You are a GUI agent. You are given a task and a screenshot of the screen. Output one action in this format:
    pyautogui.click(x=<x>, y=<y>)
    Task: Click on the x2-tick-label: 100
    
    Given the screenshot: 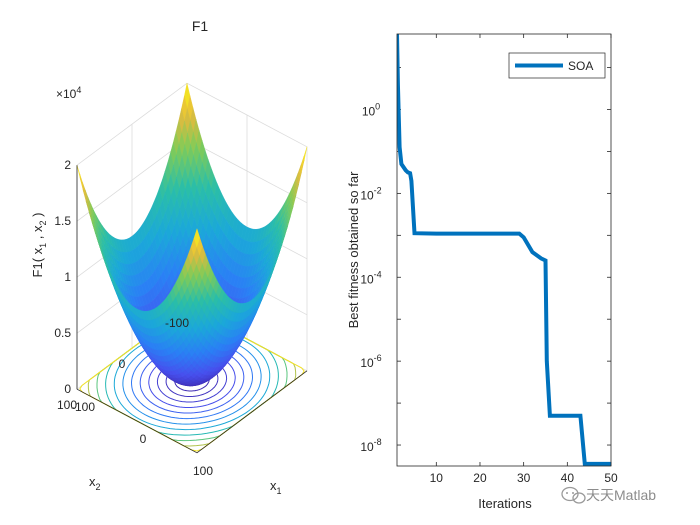 What is the action you would take?
    pyautogui.click(x=67, y=405)
    